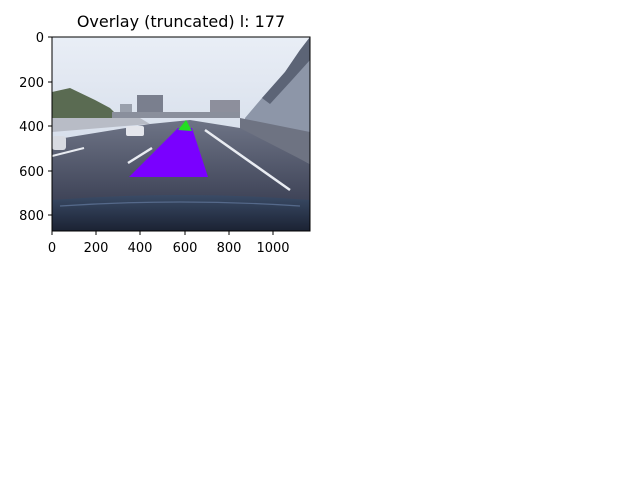 The image size is (640, 480). Describe the element at coordinates (181, 21) in the screenshot. I see `figure-title: Overlay (truncated) l: 177` at that location.